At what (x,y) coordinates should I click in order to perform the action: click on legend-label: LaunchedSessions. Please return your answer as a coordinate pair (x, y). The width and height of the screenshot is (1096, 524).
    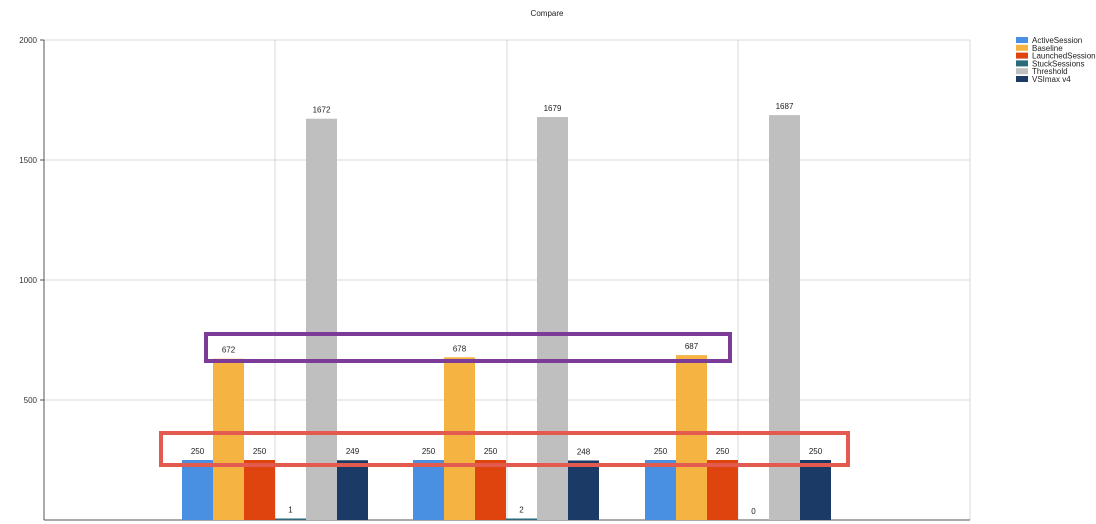
    Looking at the image, I should click on (1064, 56).